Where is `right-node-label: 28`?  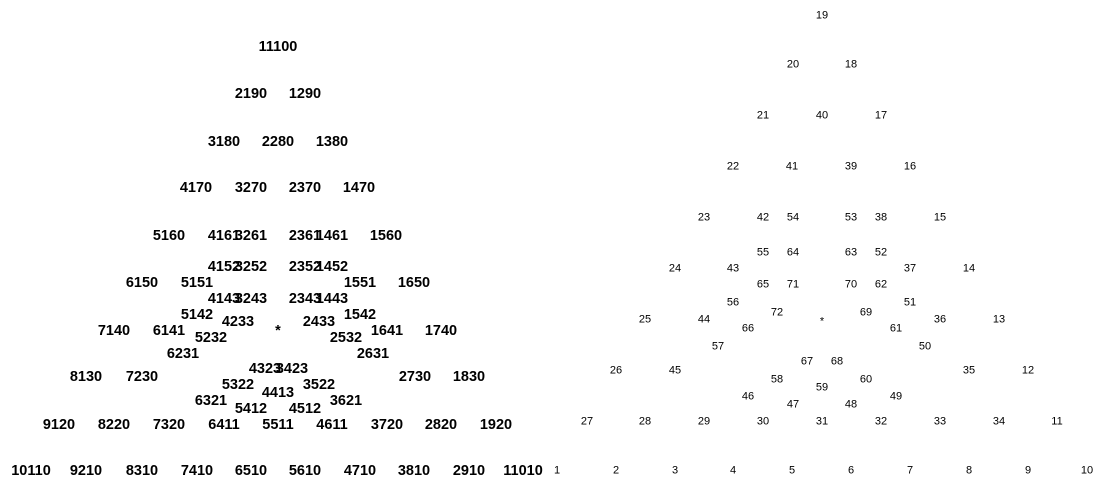
right-node-label: 28 is located at coordinates (645, 421).